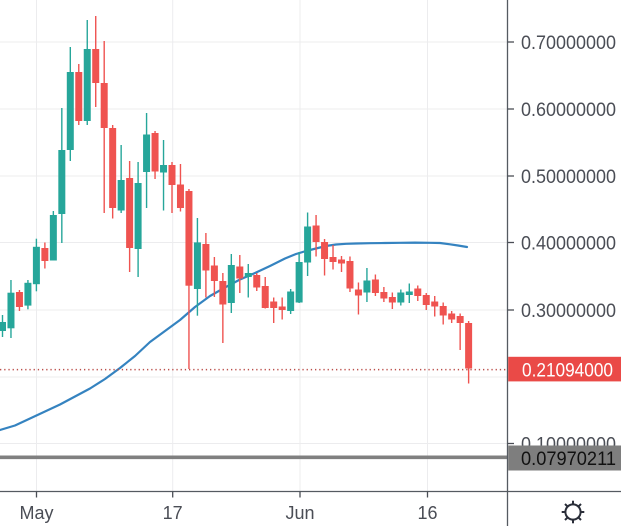 Image resolution: width=621 pixels, height=526 pixels. Describe the element at coordinates (36, 513) in the screenshot. I see `svg-text: May` at that location.